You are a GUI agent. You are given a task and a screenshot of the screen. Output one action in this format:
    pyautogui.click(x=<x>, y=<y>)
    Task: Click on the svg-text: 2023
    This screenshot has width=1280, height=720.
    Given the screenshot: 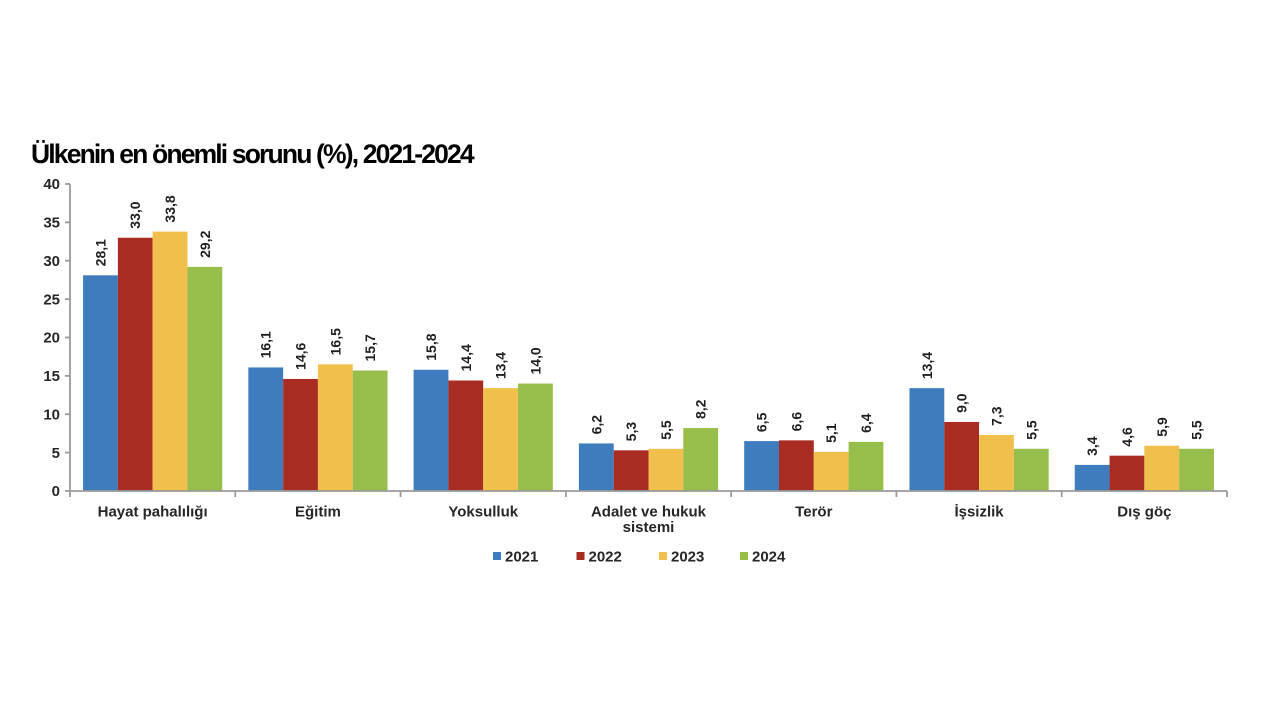 What is the action you would take?
    pyautogui.click(x=687, y=557)
    